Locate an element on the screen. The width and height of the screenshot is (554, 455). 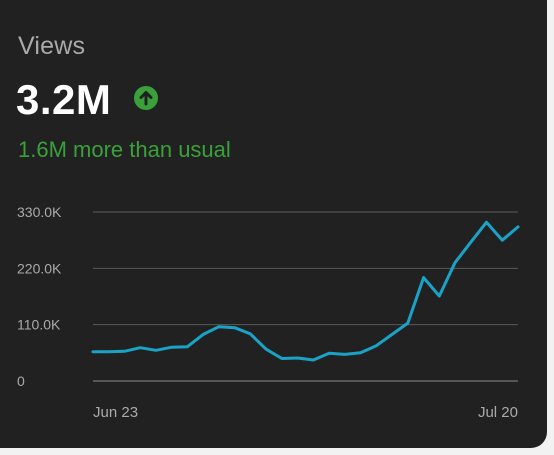
x-tick-label: Jun 23 is located at coordinates (115, 412).